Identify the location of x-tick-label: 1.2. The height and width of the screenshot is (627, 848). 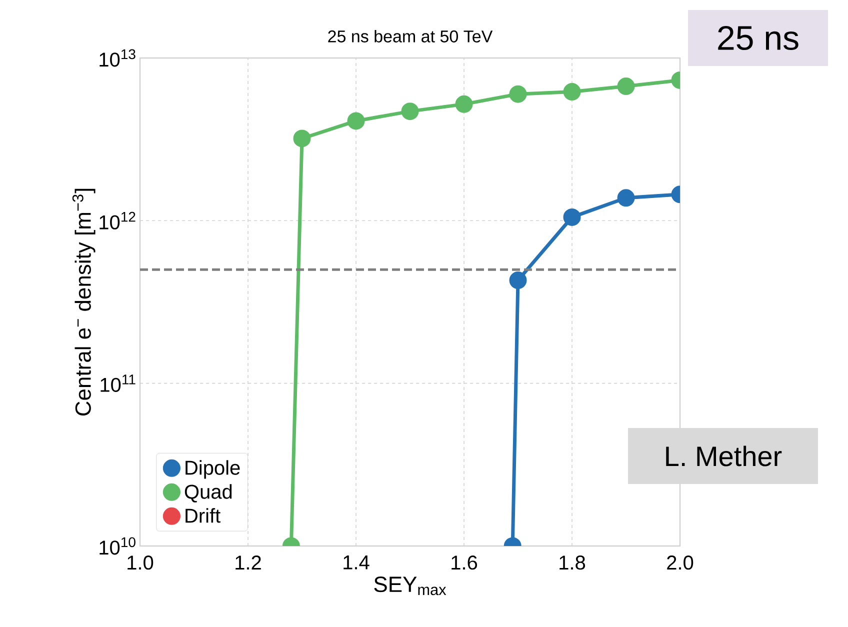
(248, 563).